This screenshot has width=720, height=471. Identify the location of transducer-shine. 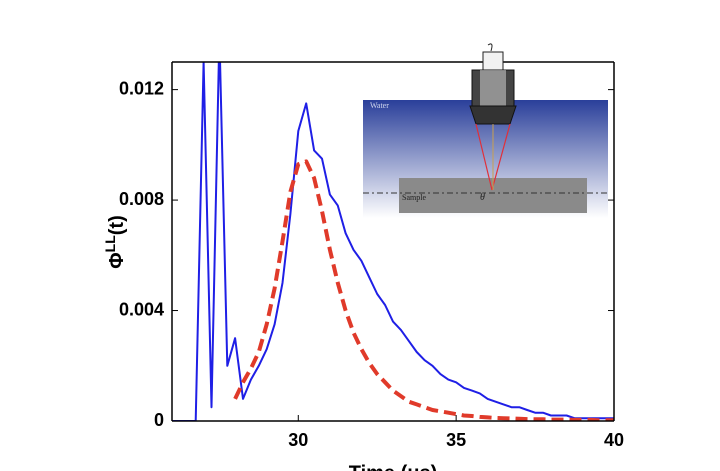
(493, 88).